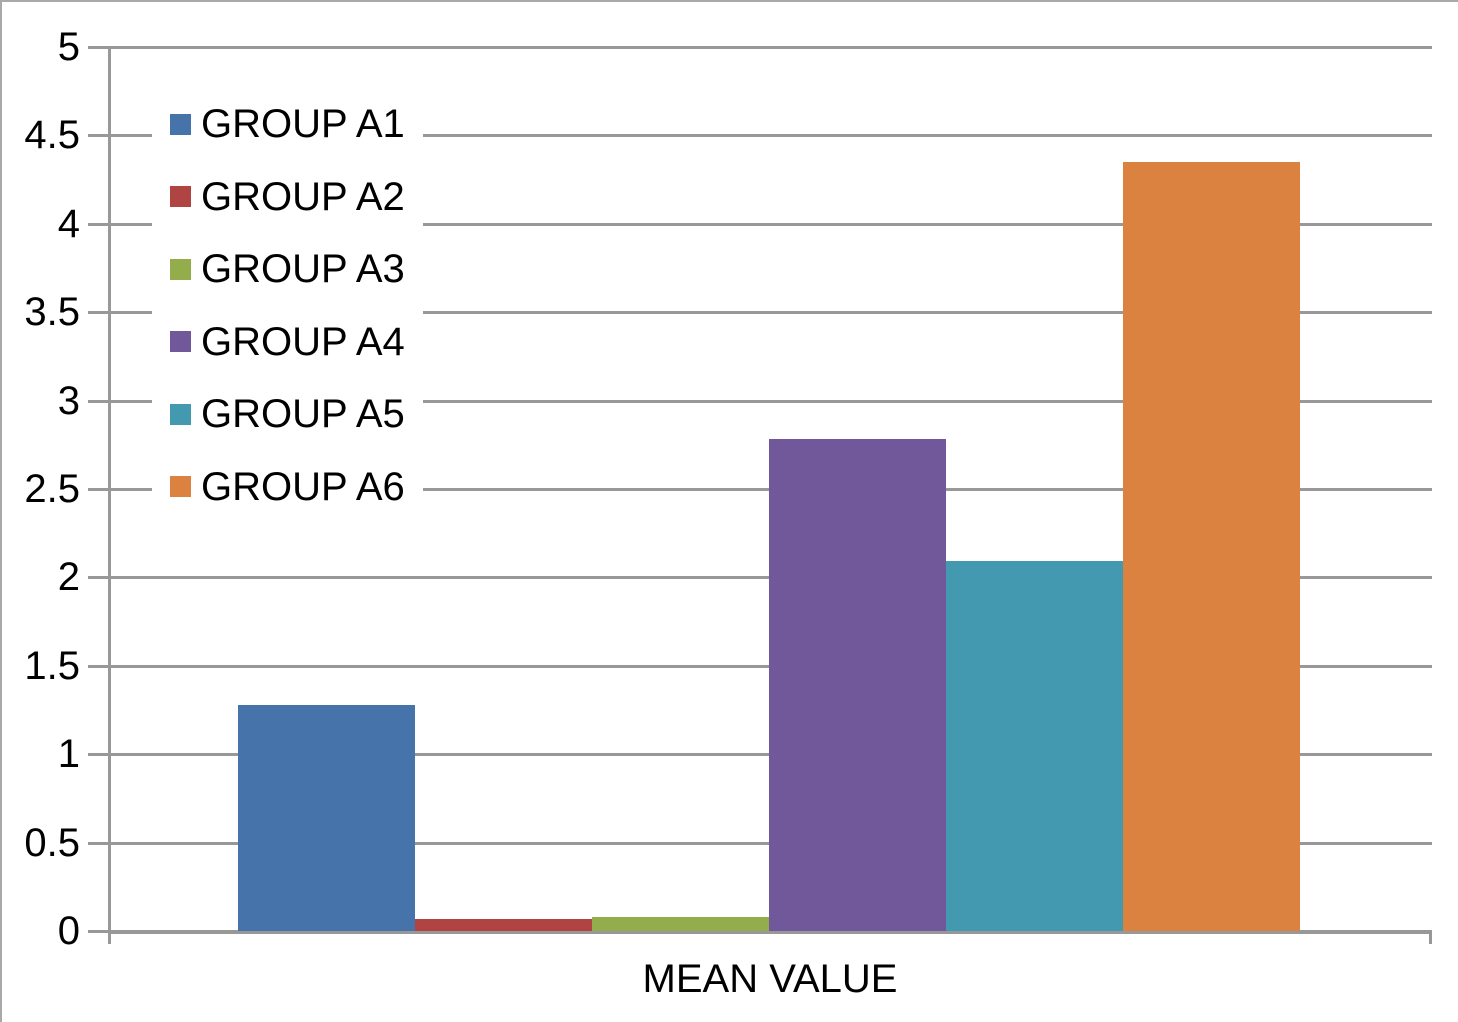 The width and height of the screenshot is (1458, 1022). Describe the element at coordinates (680, 924) in the screenshot. I see `bar-group-a3` at that location.